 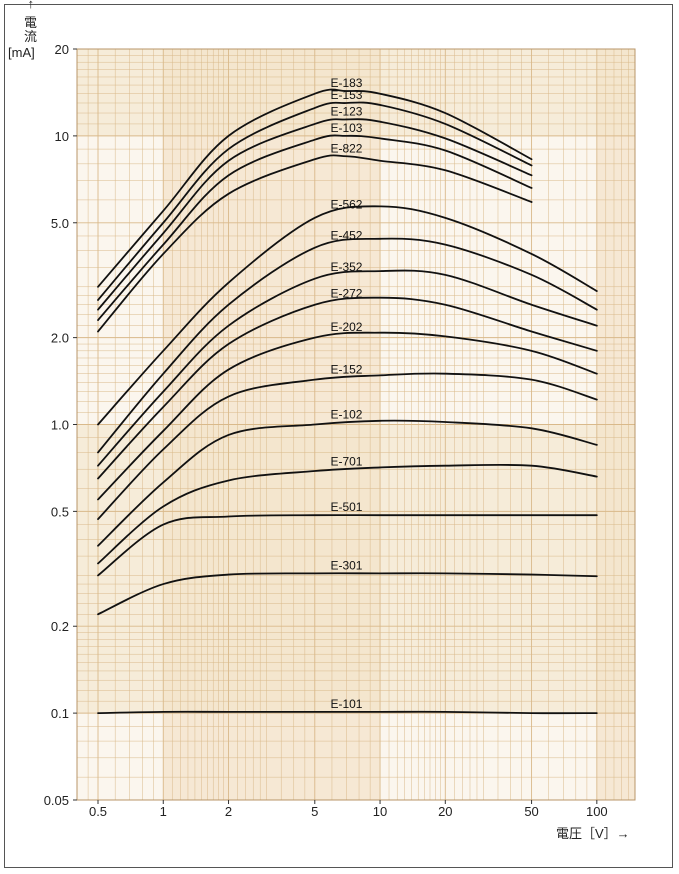 I want to click on series-label: E-452, so click(x=346, y=235).